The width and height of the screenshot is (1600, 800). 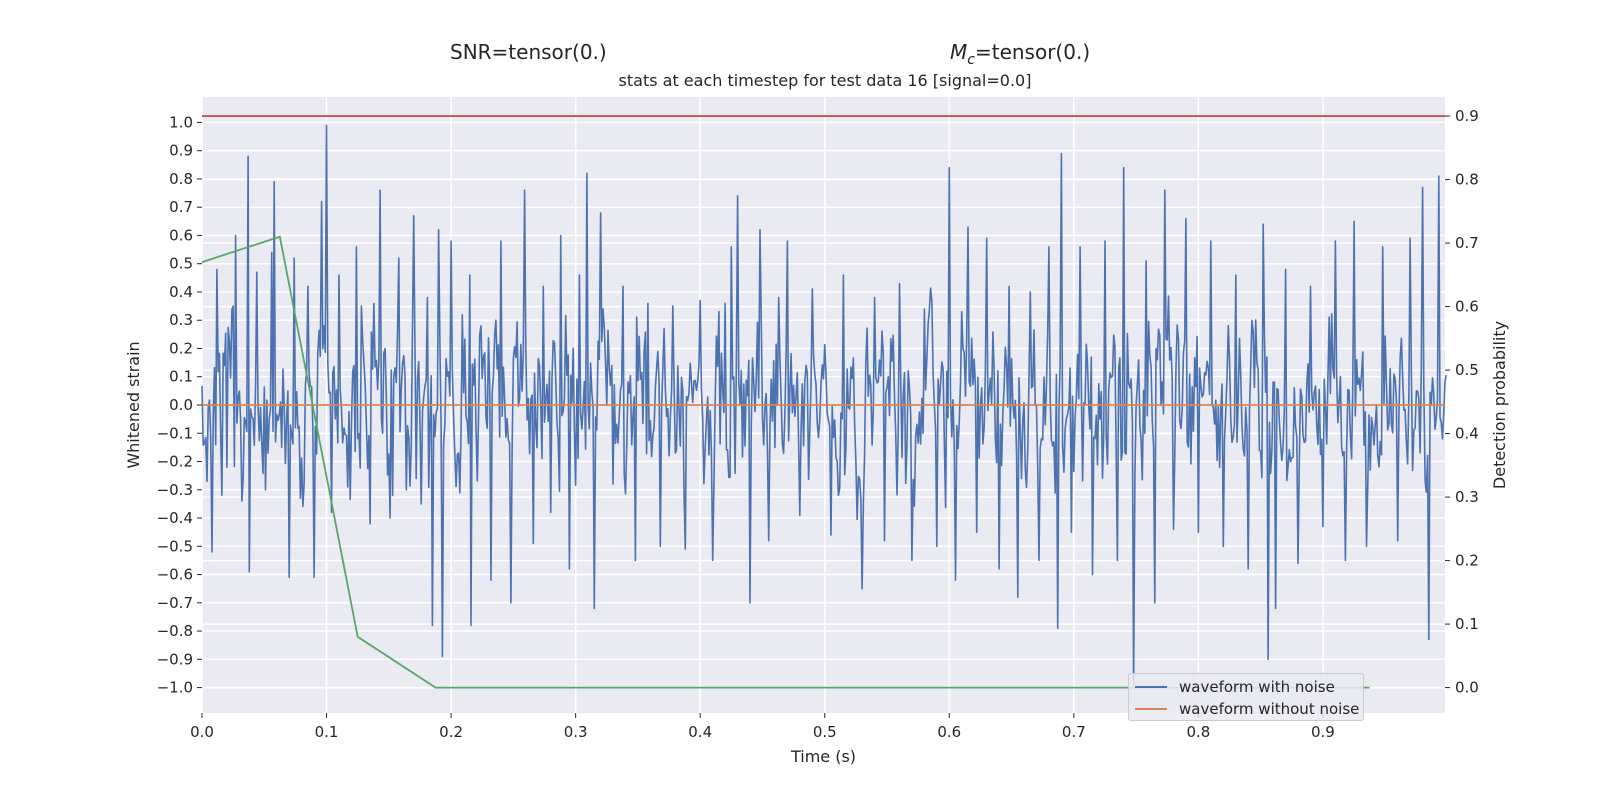 What do you see at coordinates (825, 732) in the screenshot?
I see `x-tick-label: 0.5` at bounding box center [825, 732].